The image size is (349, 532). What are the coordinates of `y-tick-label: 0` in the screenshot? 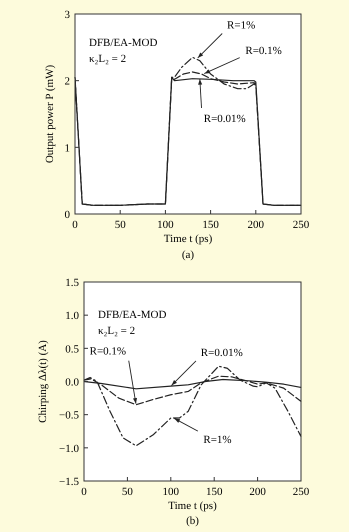 It's located at (67, 215).